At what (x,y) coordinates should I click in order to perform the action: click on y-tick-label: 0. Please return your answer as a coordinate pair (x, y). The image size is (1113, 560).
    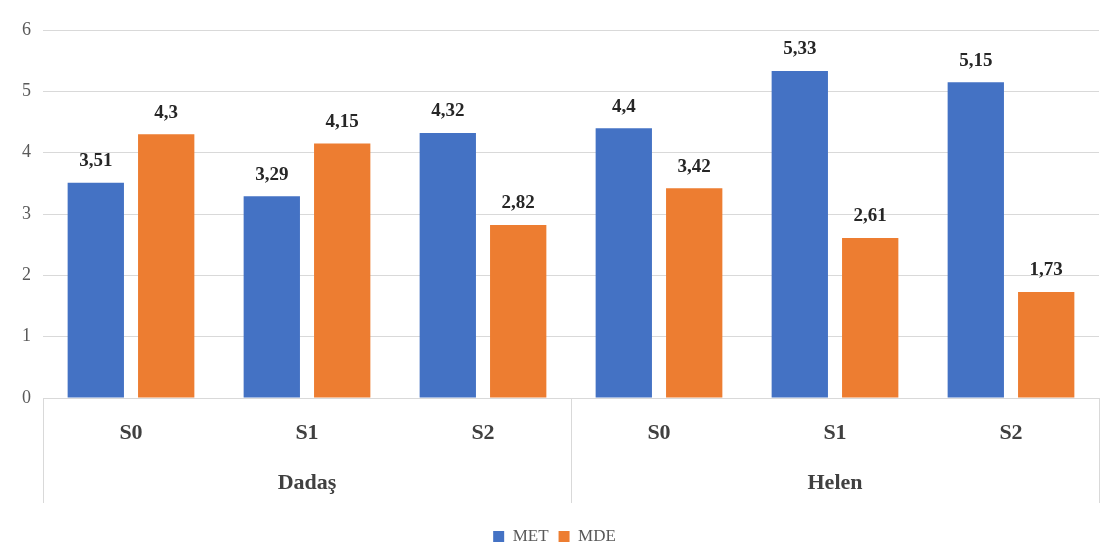
    Looking at the image, I should click on (26, 396).